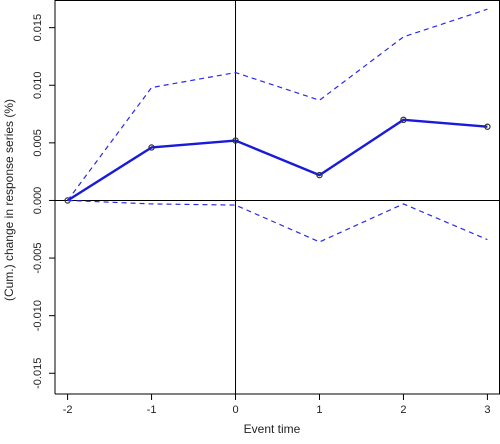 The width and height of the screenshot is (500, 444). I want to click on x-tick-label: 1, so click(319, 410).